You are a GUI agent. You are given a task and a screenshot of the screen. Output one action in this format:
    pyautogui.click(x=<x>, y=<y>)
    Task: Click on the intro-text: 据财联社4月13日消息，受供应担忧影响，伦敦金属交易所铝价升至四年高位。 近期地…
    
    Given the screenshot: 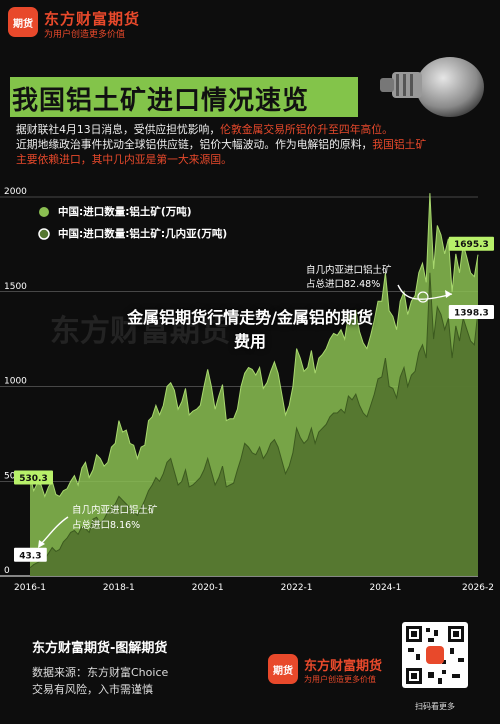 What is the action you would take?
    pyautogui.click(x=221, y=144)
    